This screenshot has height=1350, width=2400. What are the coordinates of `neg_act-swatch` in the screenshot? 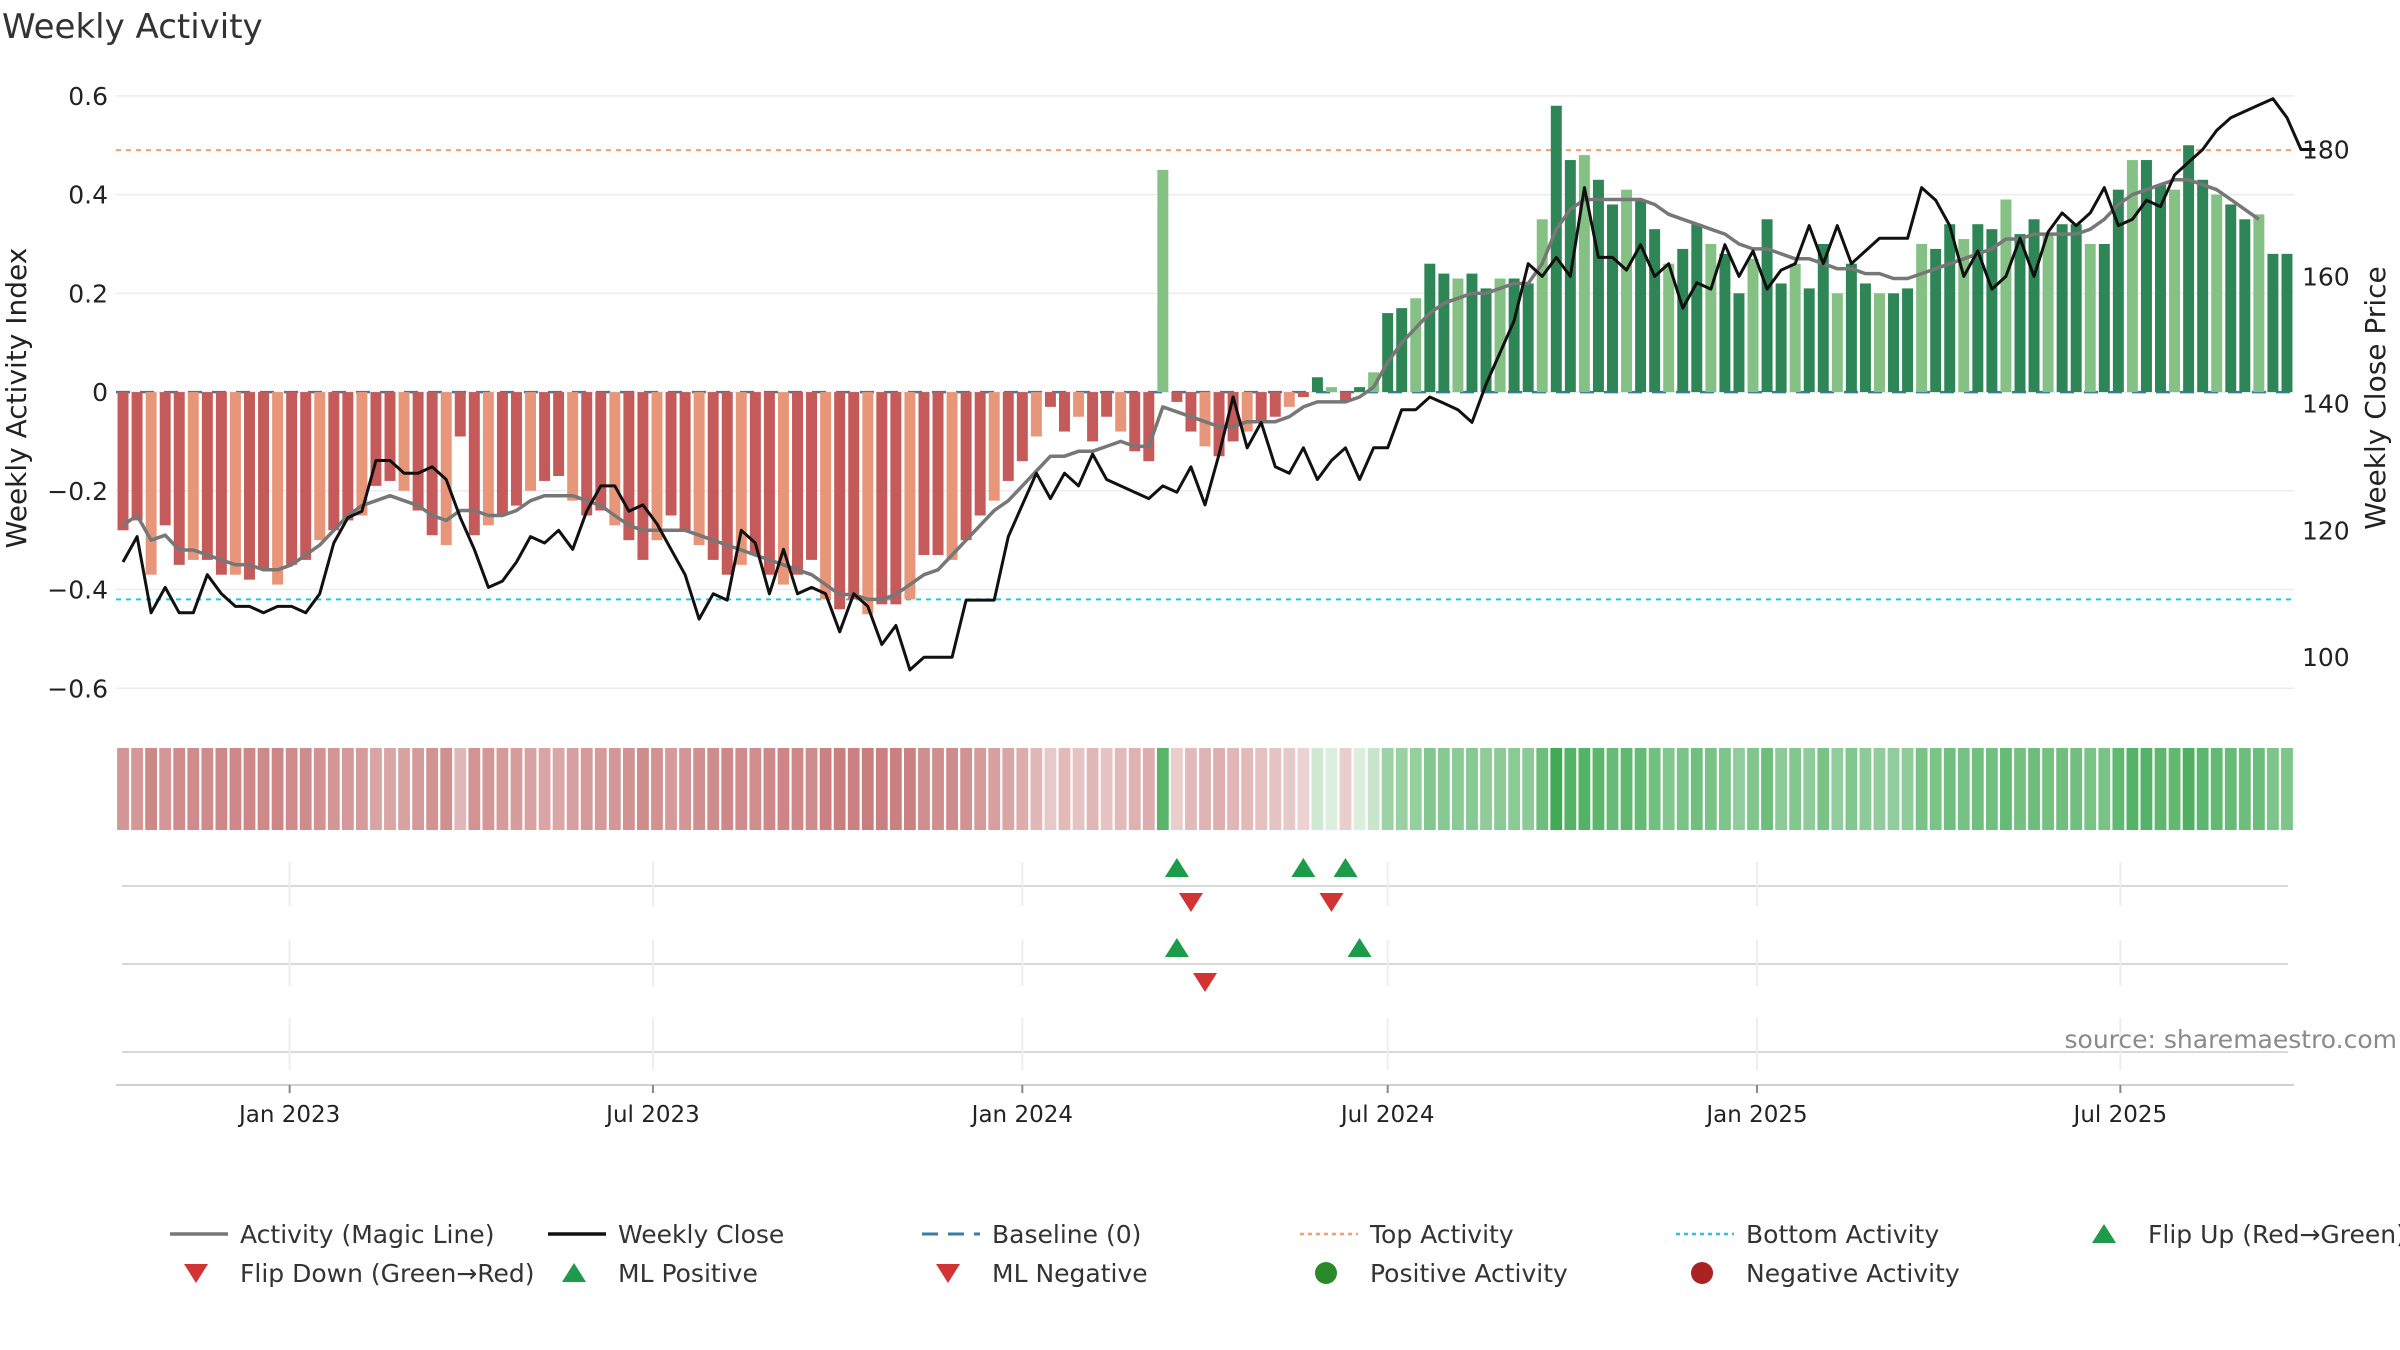 It's located at (1702, 1273).